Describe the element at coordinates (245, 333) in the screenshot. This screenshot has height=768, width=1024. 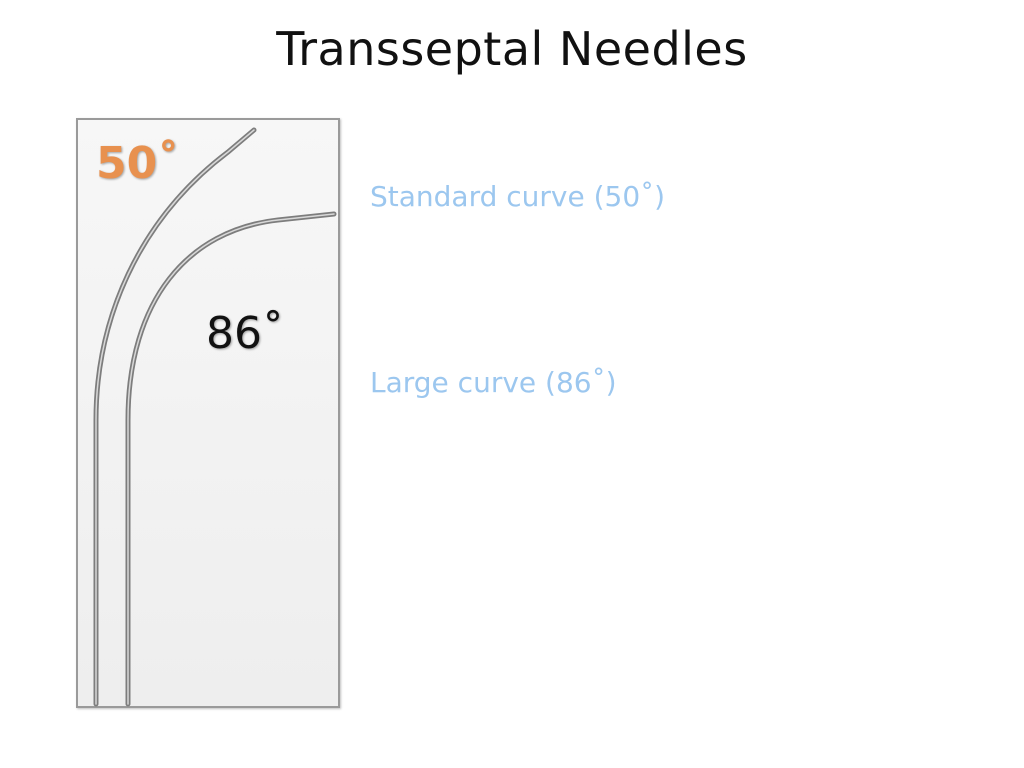
I see `angle-label-large: 86˚` at that location.